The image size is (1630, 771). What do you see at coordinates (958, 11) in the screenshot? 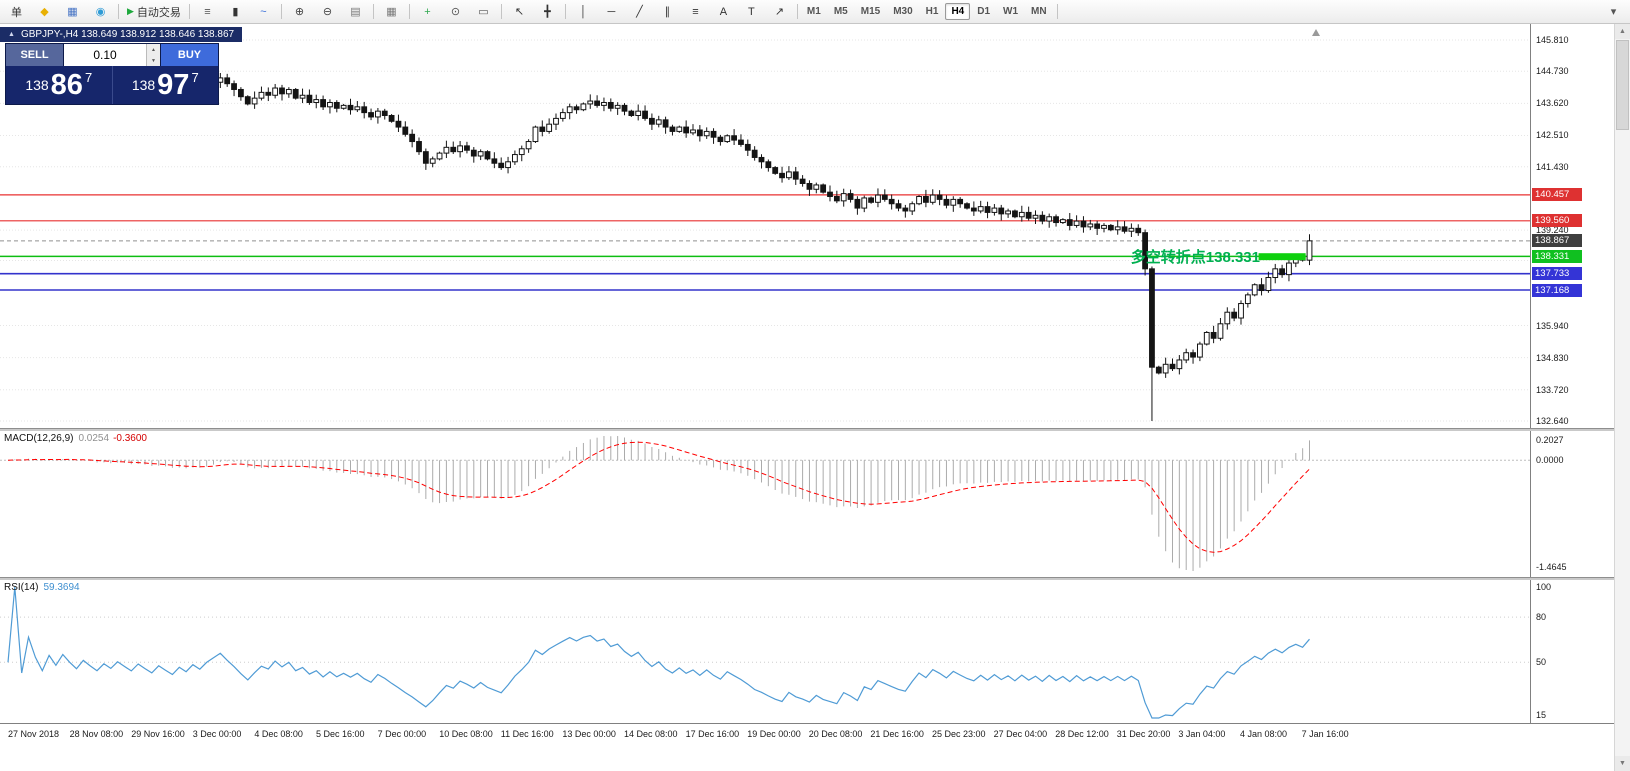
I see `timeframe-h4: H4` at bounding box center [958, 11].